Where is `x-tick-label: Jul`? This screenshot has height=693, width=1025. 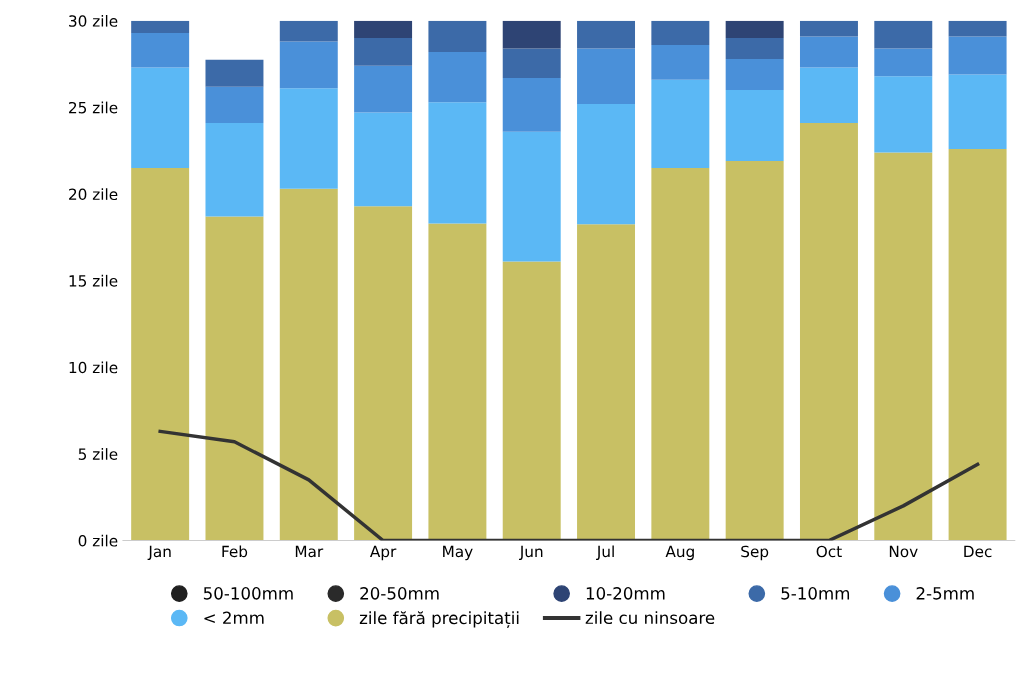
x-tick-label: Jul is located at coordinates (605, 553).